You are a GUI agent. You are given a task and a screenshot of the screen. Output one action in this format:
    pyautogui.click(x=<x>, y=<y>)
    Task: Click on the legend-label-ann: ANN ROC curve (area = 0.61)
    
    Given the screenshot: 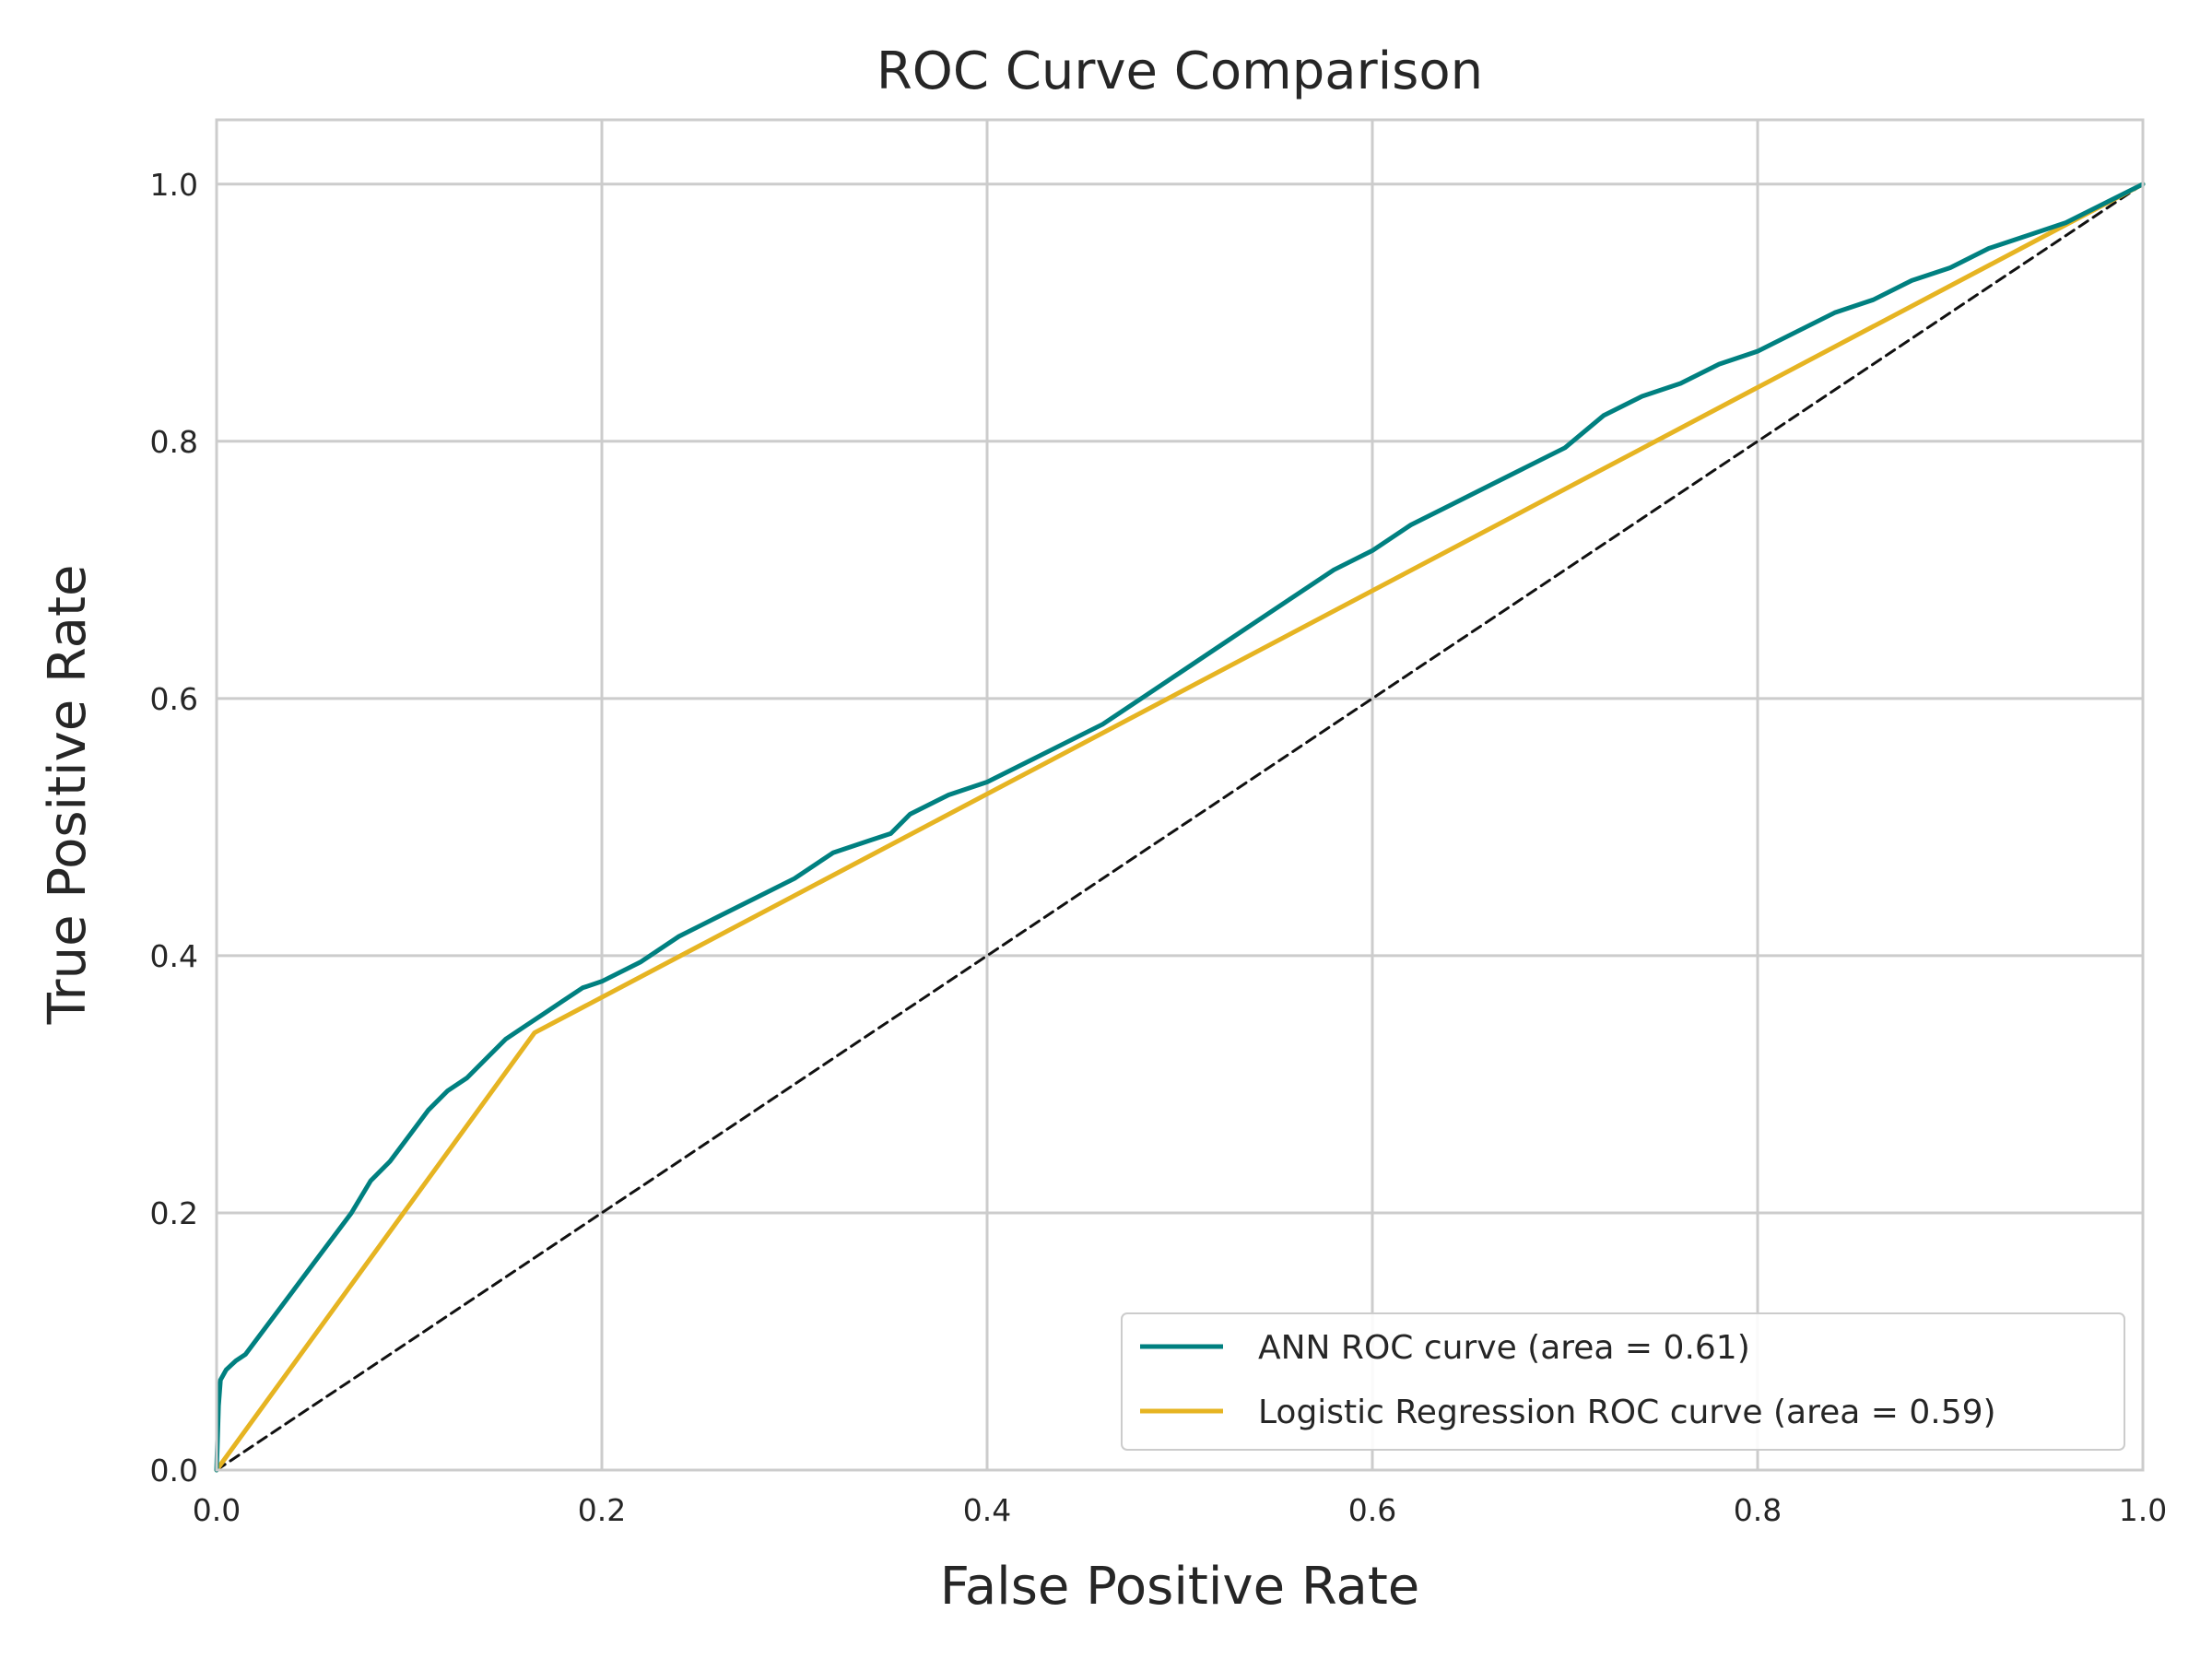 What is the action you would take?
    pyautogui.click(x=1504, y=1348)
    